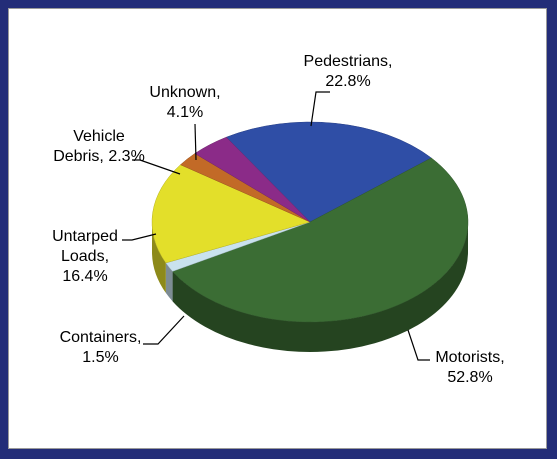 Image resolution: width=557 pixels, height=459 pixels. I want to click on value-label: 4.1%, so click(185, 112).